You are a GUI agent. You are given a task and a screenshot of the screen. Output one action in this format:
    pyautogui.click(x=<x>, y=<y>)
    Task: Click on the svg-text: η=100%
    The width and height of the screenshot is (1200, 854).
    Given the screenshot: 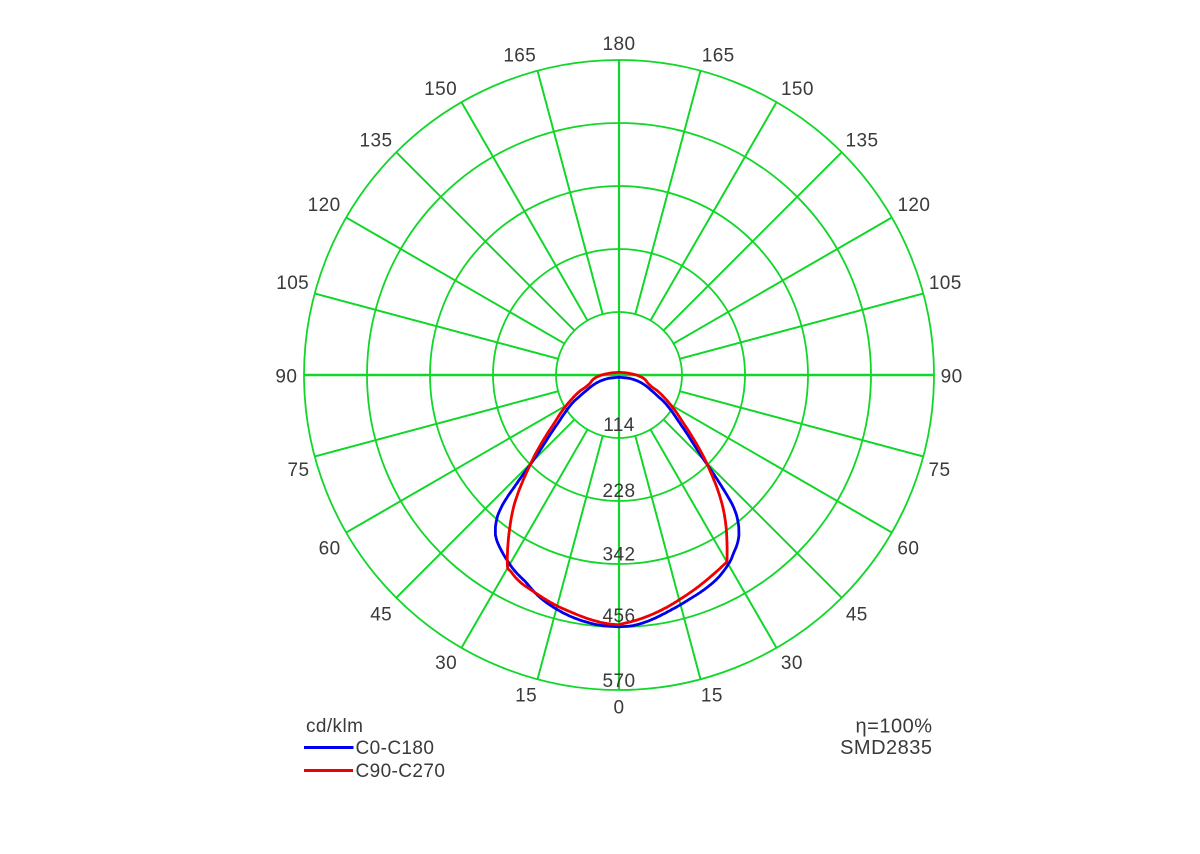 What is the action you would take?
    pyautogui.click(x=894, y=726)
    